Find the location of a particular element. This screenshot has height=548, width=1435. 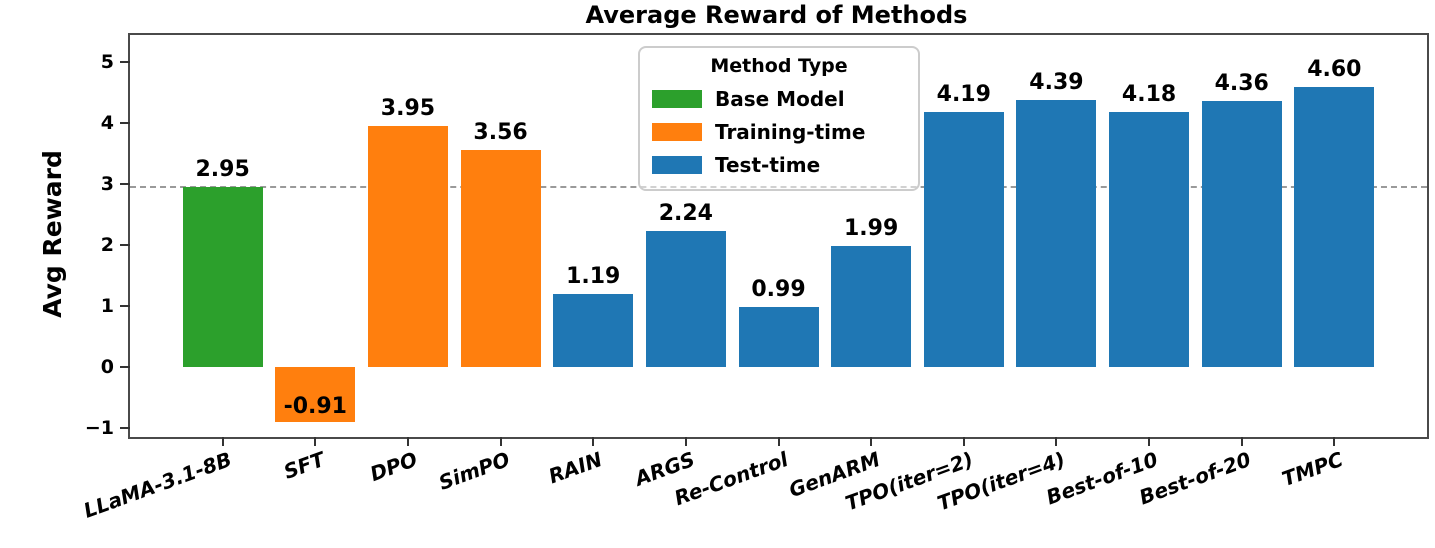

bar-value-label: 3.56 is located at coordinates (500, 133).